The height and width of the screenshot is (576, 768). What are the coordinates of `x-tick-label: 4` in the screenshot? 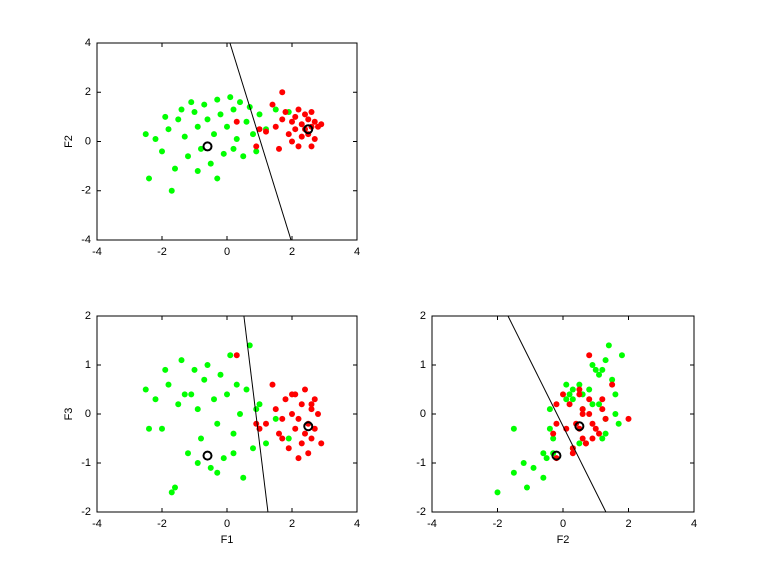 It's located at (357, 252).